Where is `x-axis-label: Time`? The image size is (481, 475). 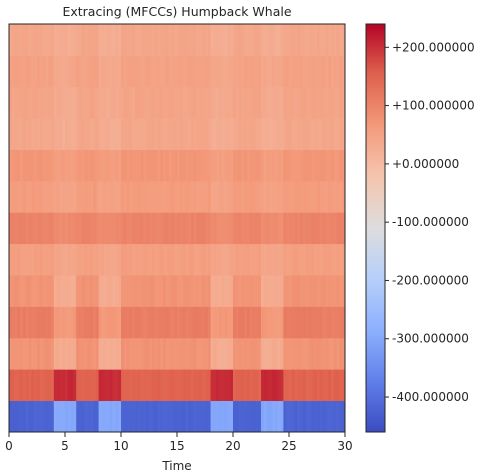
x-axis-label: Time is located at coordinates (176, 466).